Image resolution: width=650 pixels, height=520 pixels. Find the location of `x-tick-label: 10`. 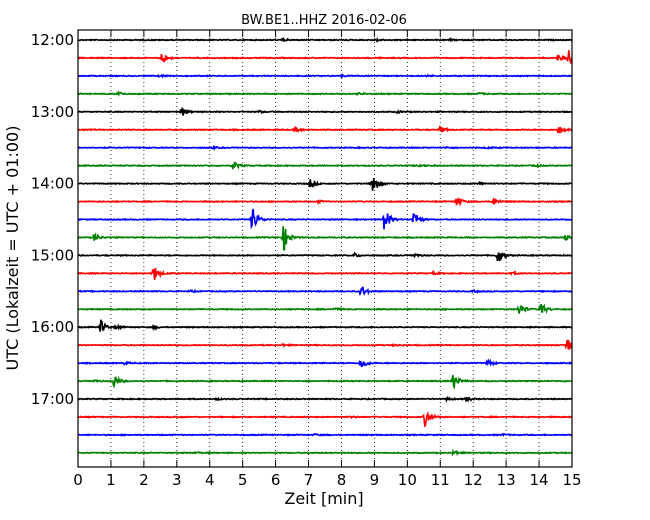

x-tick-label: 10 is located at coordinates (407, 480).